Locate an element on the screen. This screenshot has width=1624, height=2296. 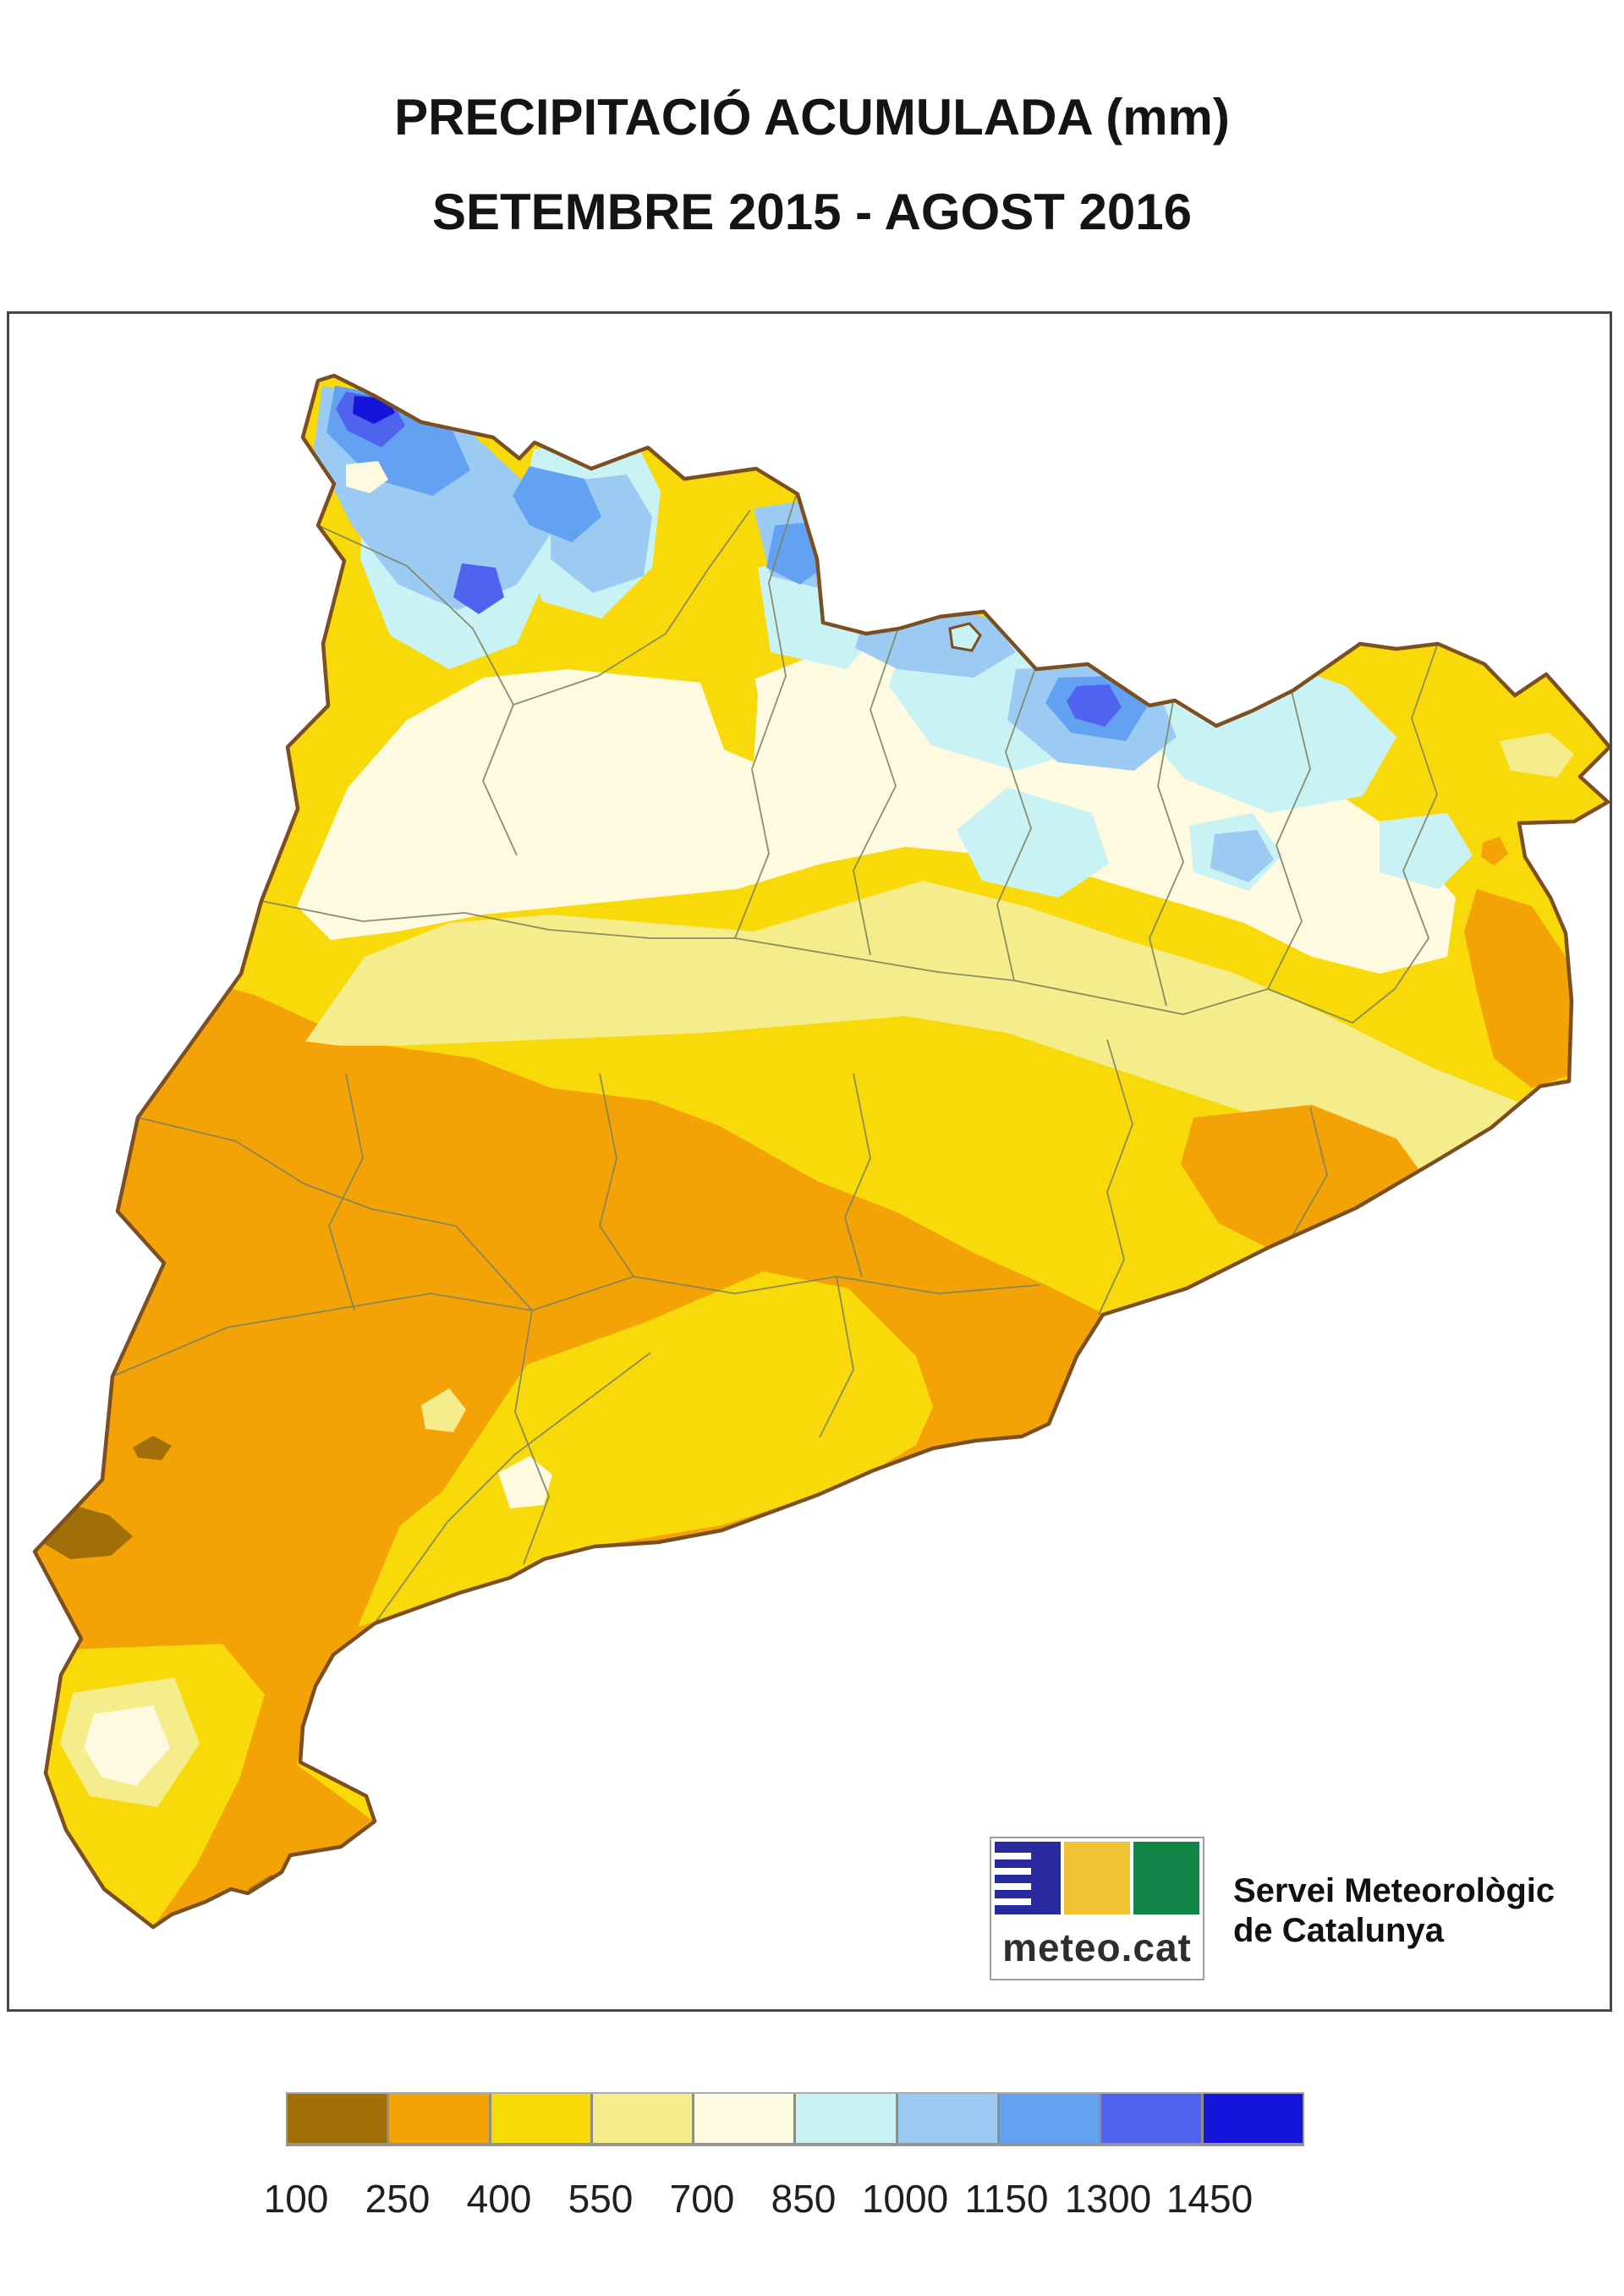
meteocat-logo: meteo.cat is located at coordinates (1097, 1908).